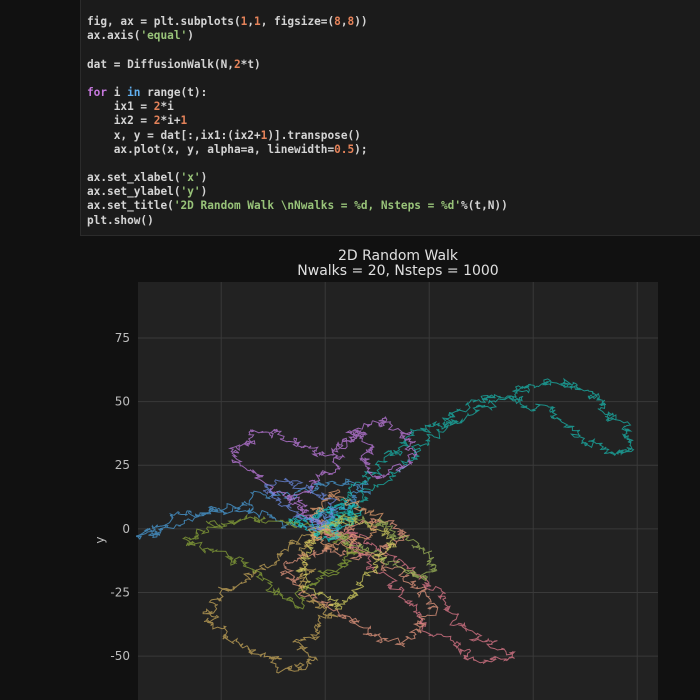  Describe the element at coordinates (120, 220) in the screenshot. I see `code-line: plt.show()` at that location.